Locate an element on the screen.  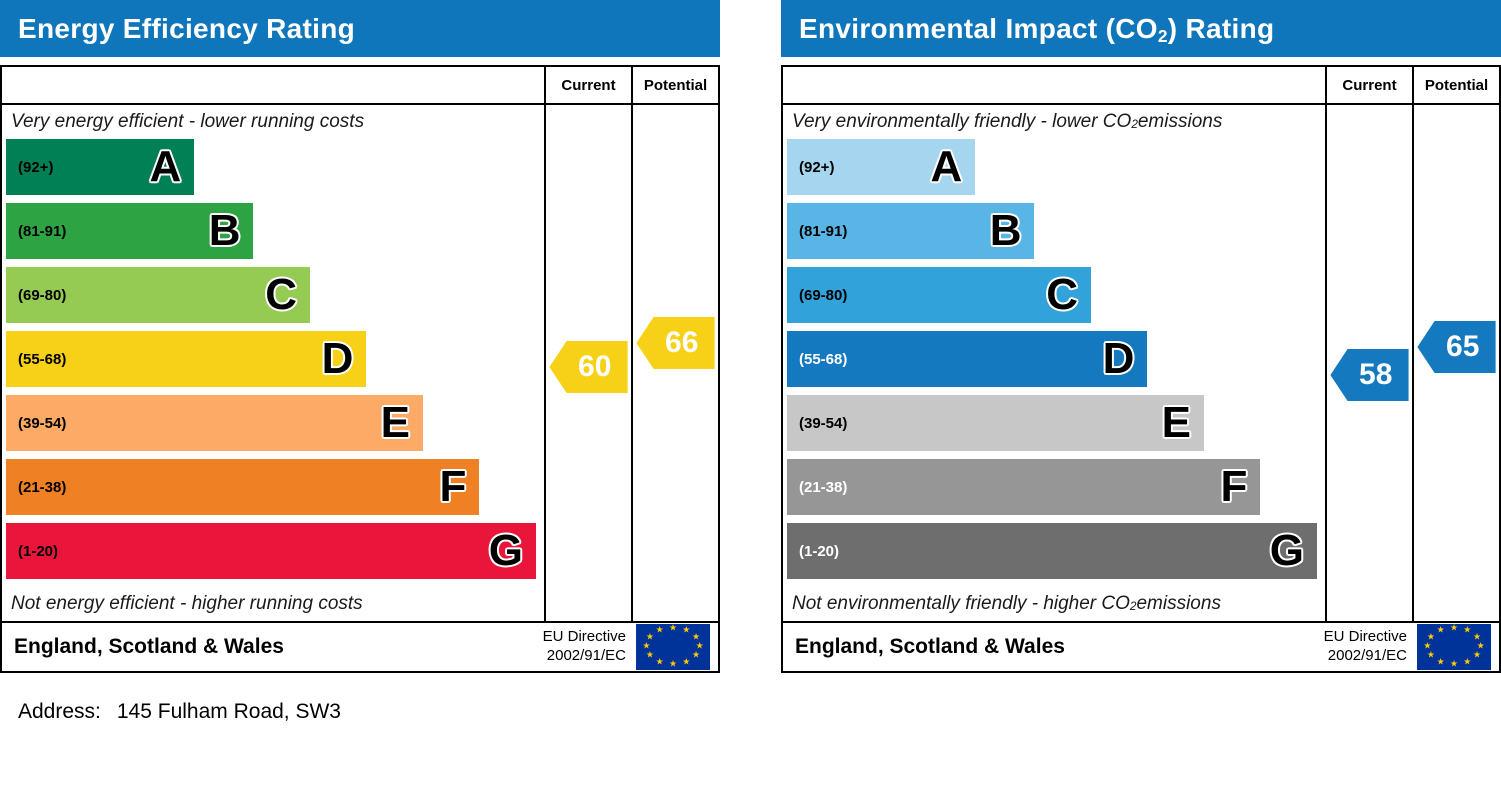
current-rating-arrow: 60 is located at coordinates (588, 367).